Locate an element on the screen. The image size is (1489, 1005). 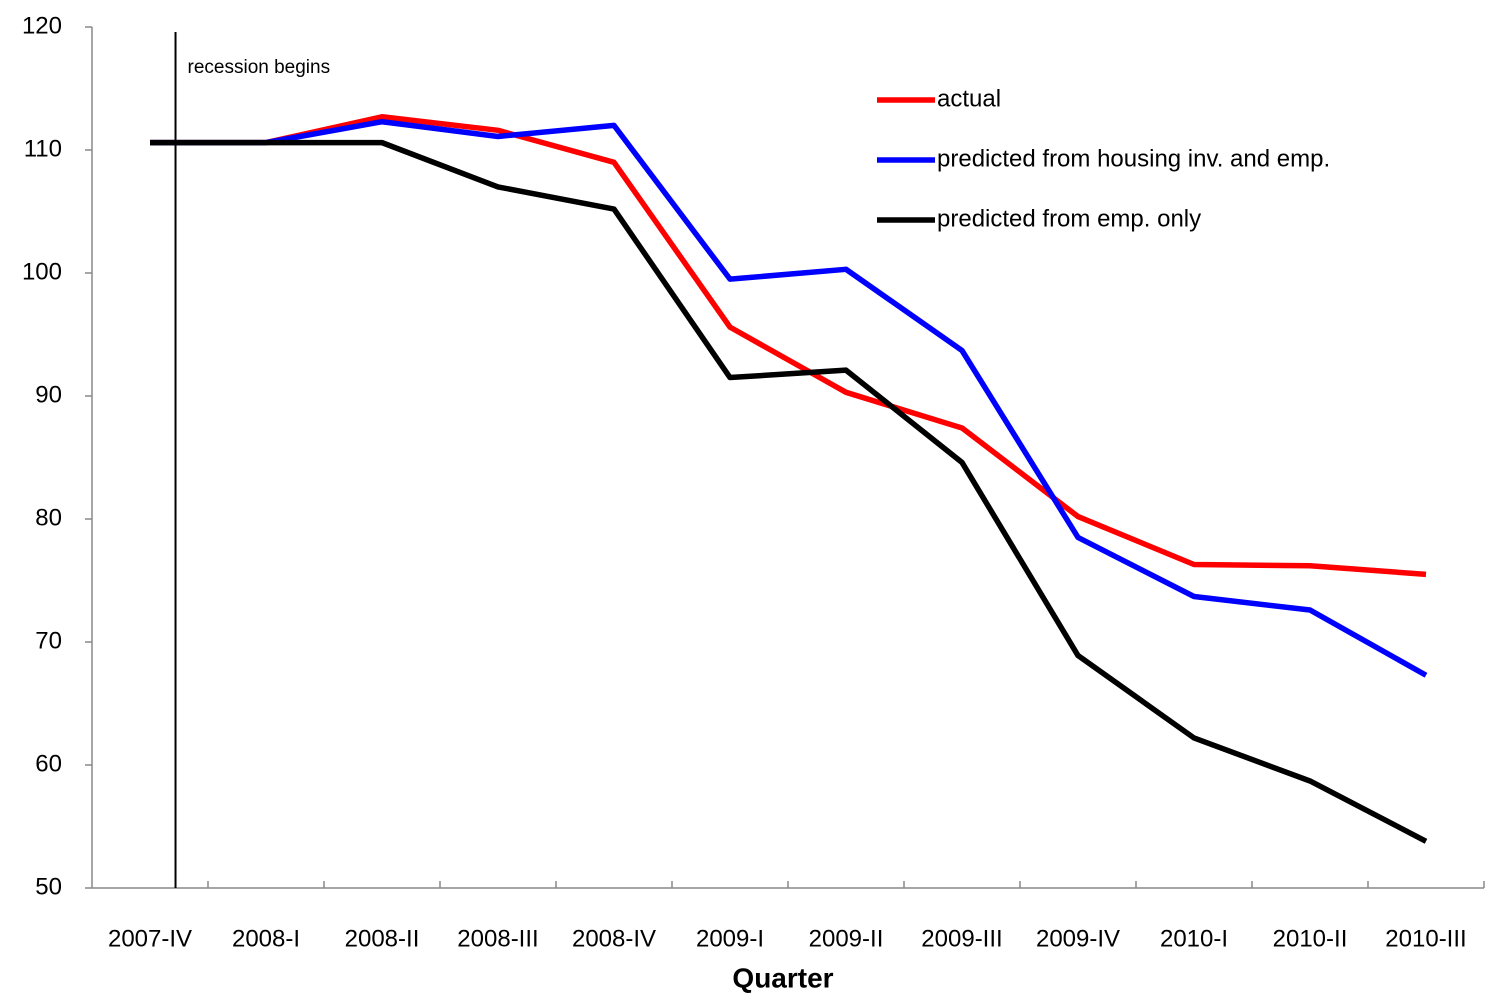
x-tick-label: 2009-I is located at coordinates (730, 938).